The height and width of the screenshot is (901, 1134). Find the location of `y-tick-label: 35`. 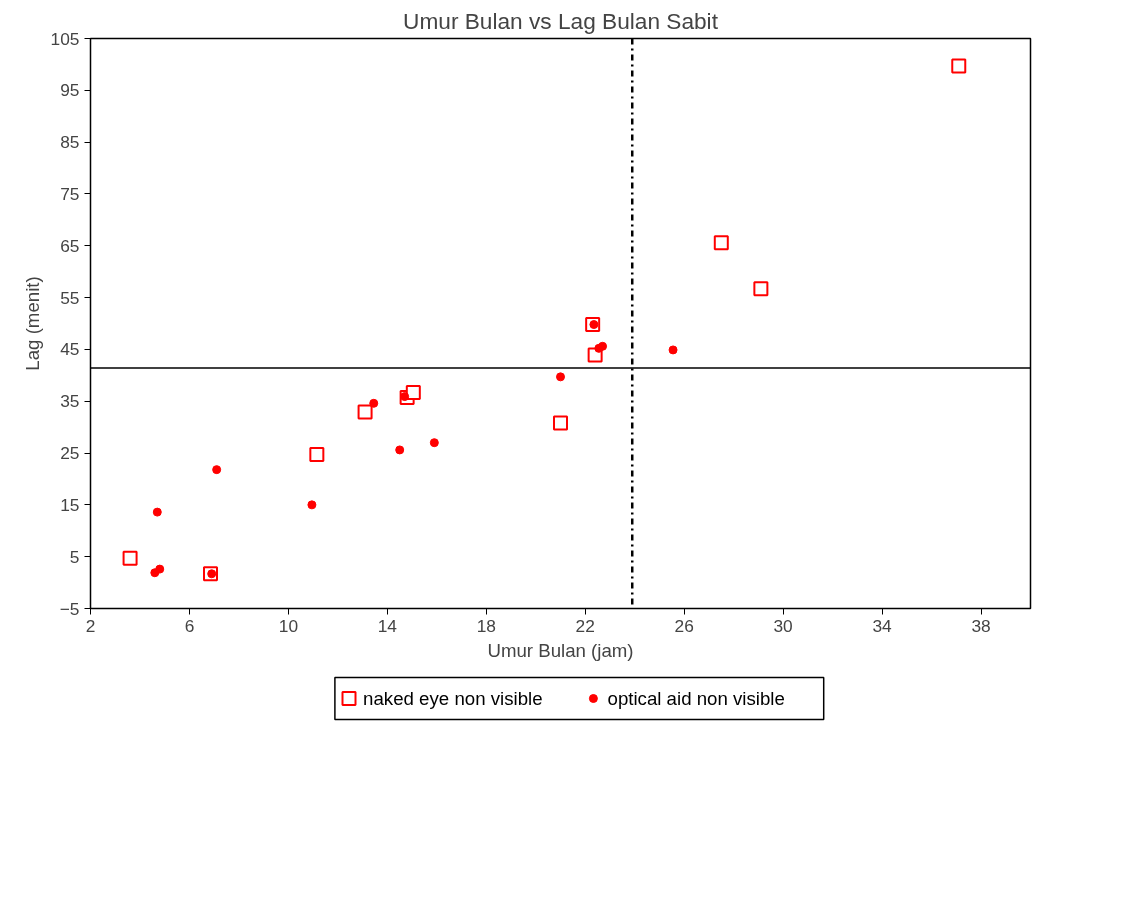

y-tick-label: 35 is located at coordinates (70, 401).